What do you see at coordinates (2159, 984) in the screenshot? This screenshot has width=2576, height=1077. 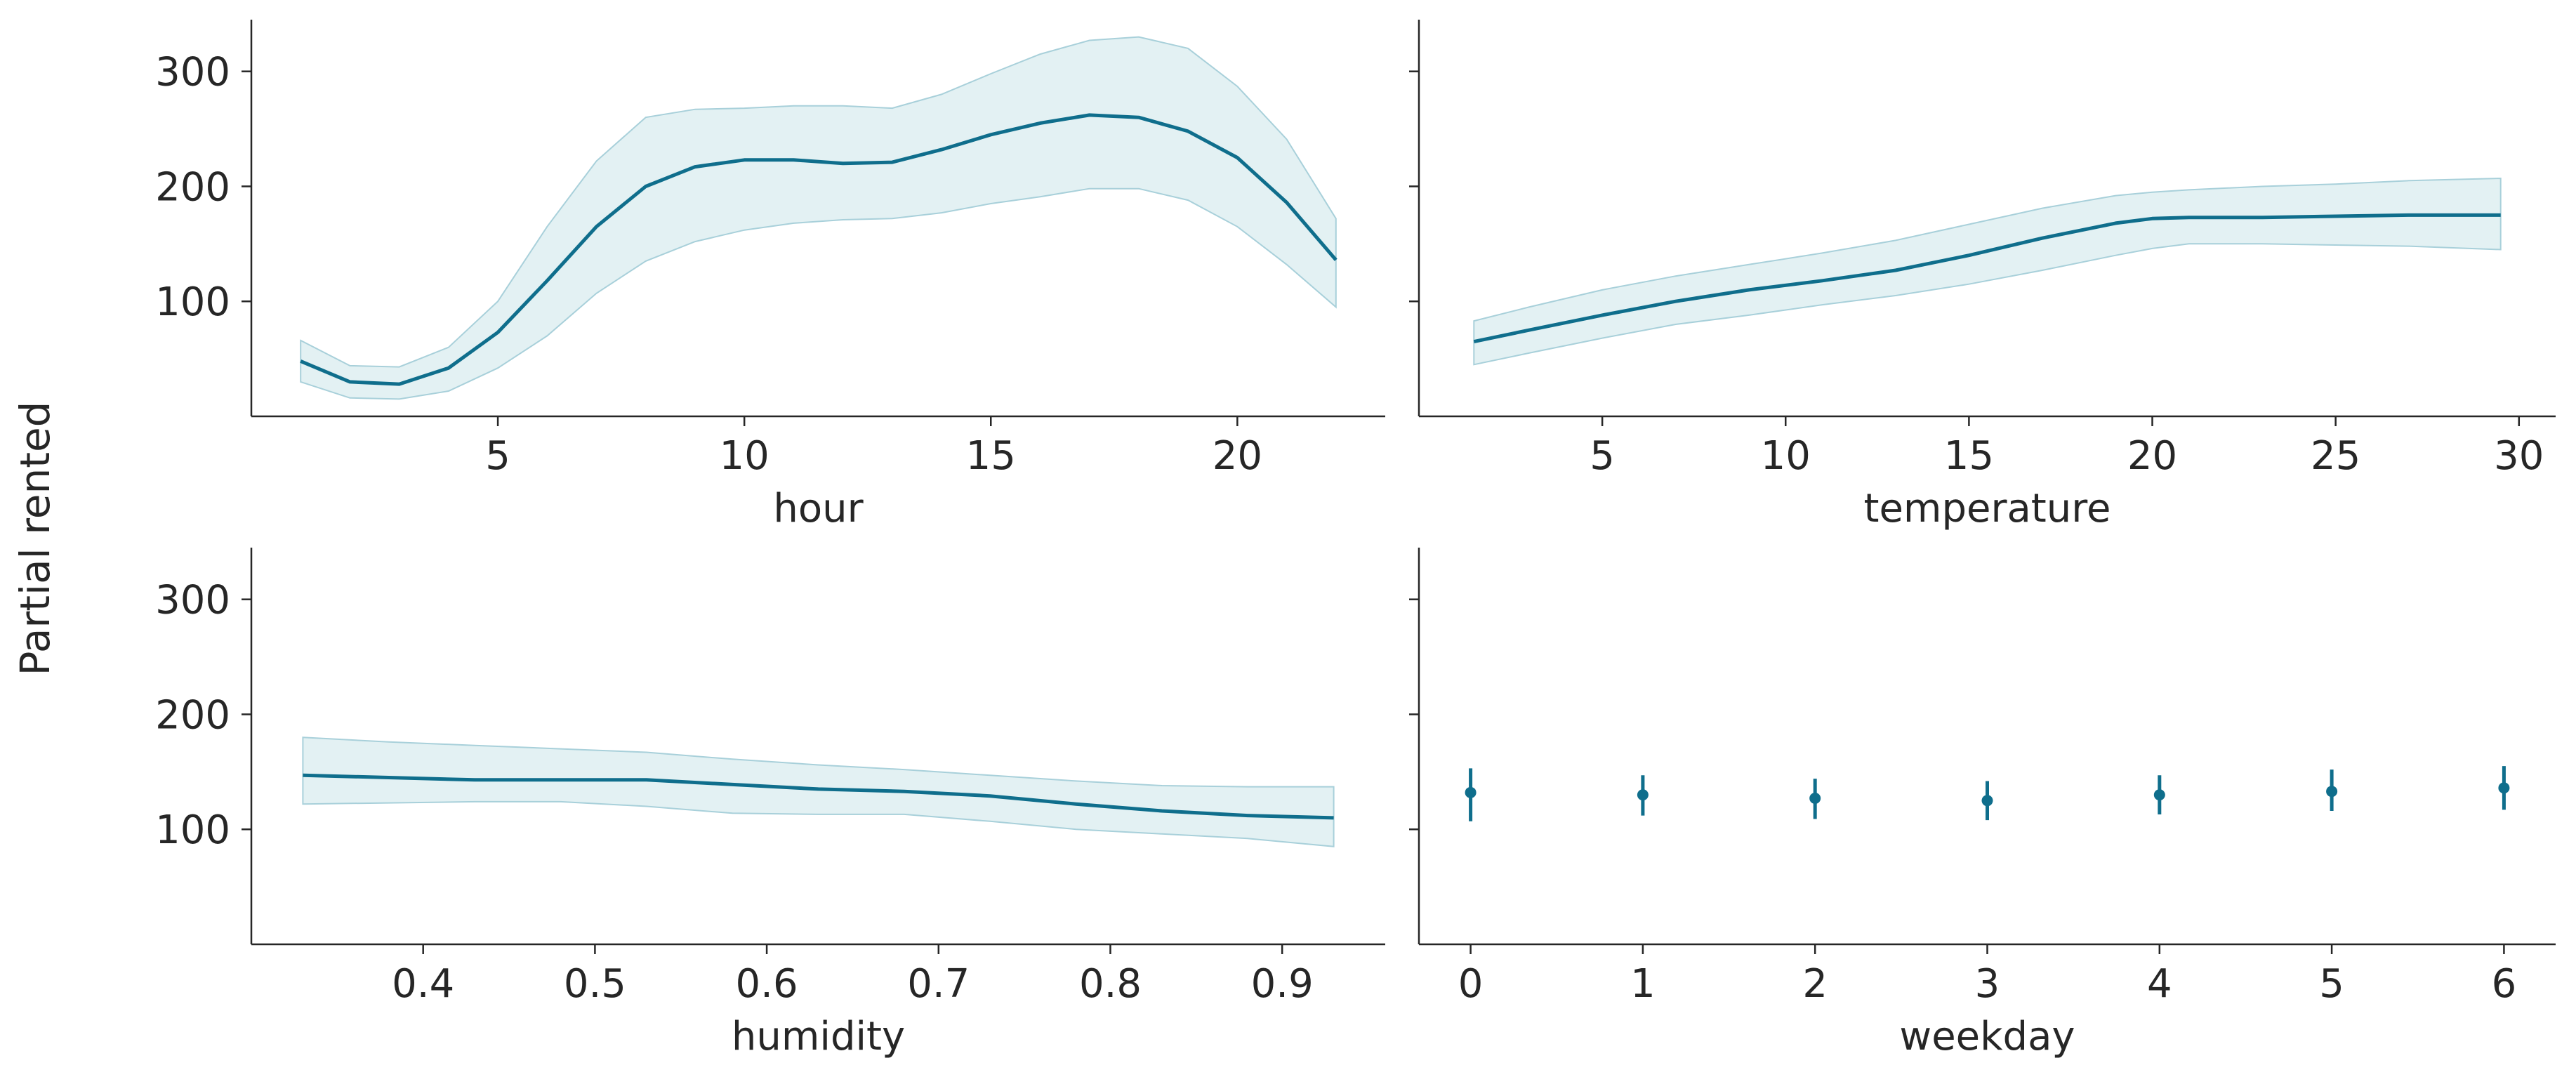 I see `x-tick-label: 4` at bounding box center [2159, 984].